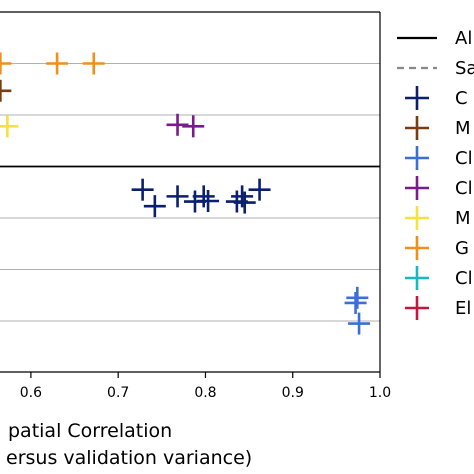 Image resolution: width=474 pixels, height=474 pixels. I want to click on x-tick-label: 1.0, so click(380, 393).